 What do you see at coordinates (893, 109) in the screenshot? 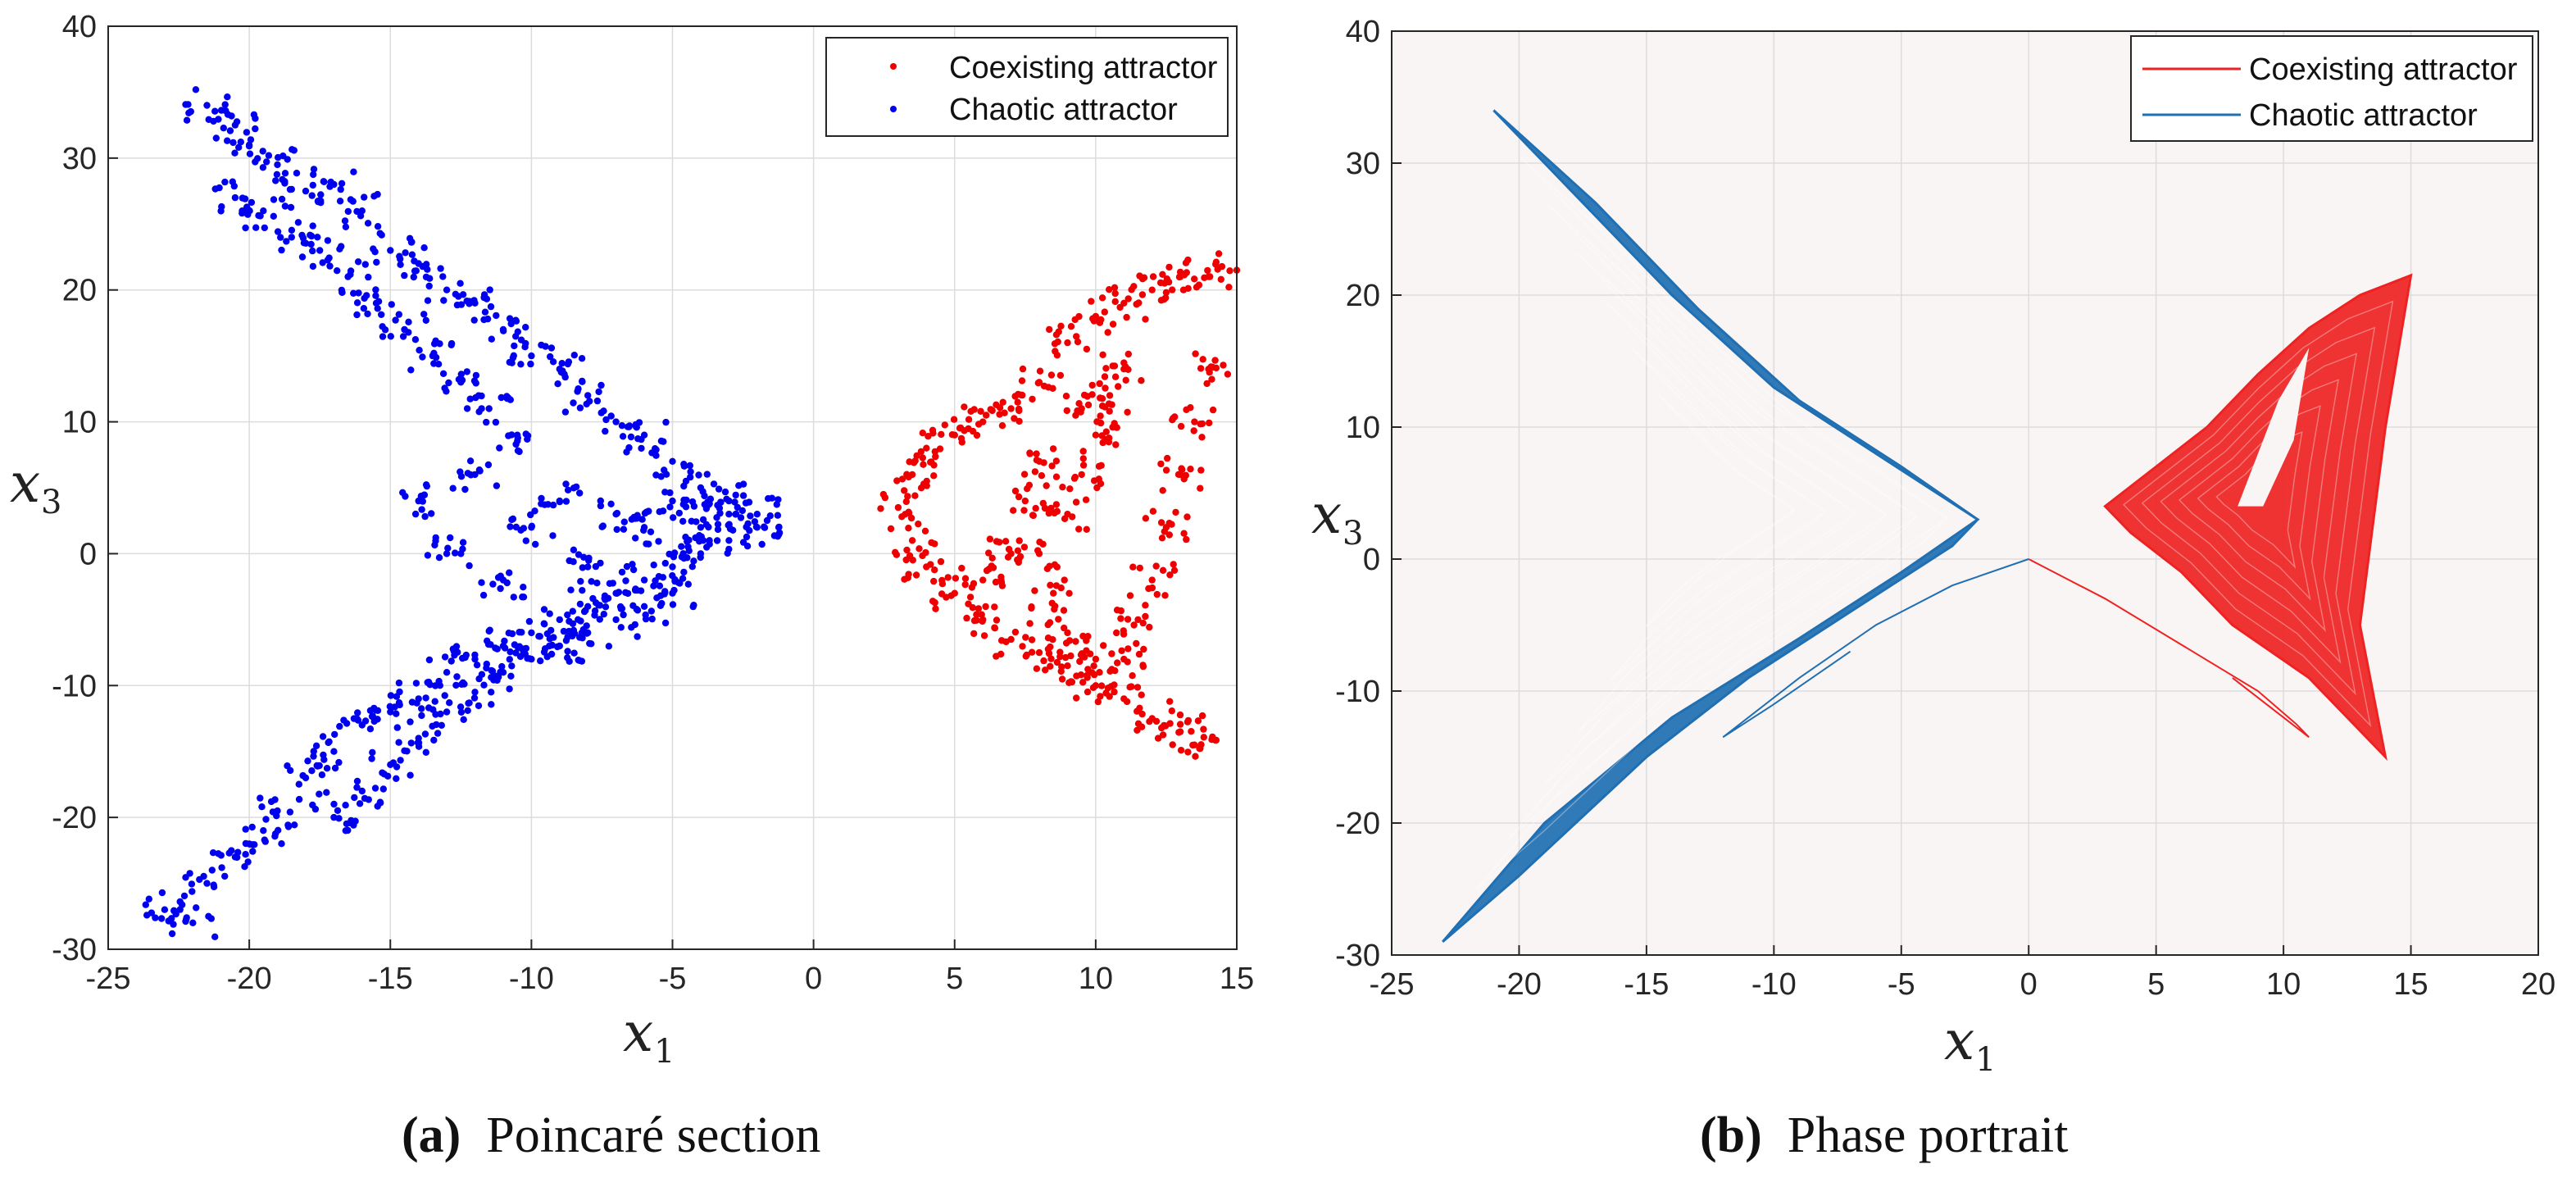
I see `panel-a-legend-marker-chaotic` at bounding box center [893, 109].